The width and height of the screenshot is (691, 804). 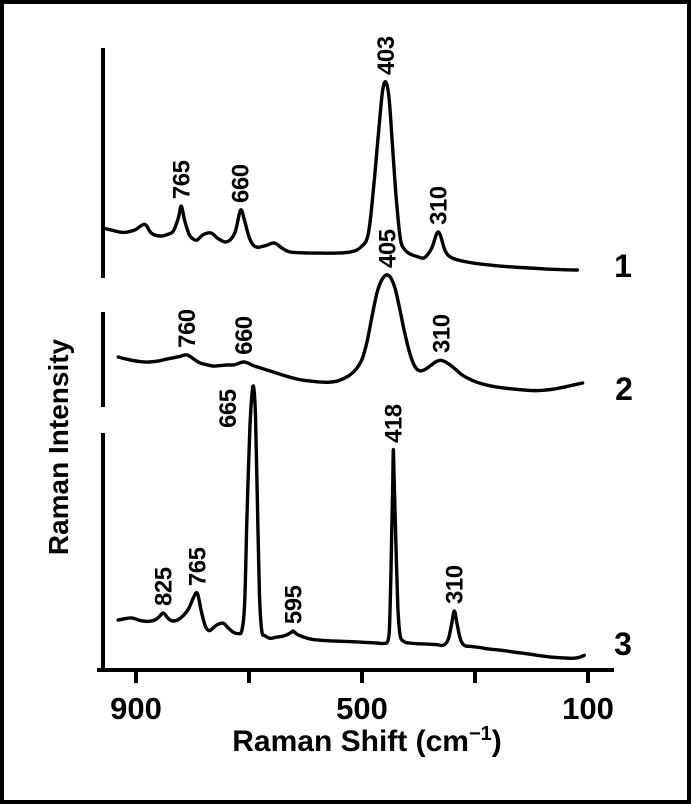 What do you see at coordinates (244, 335) in the screenshot?
I see `peak-label-2-660: 660` at bounding box center [244, 335].